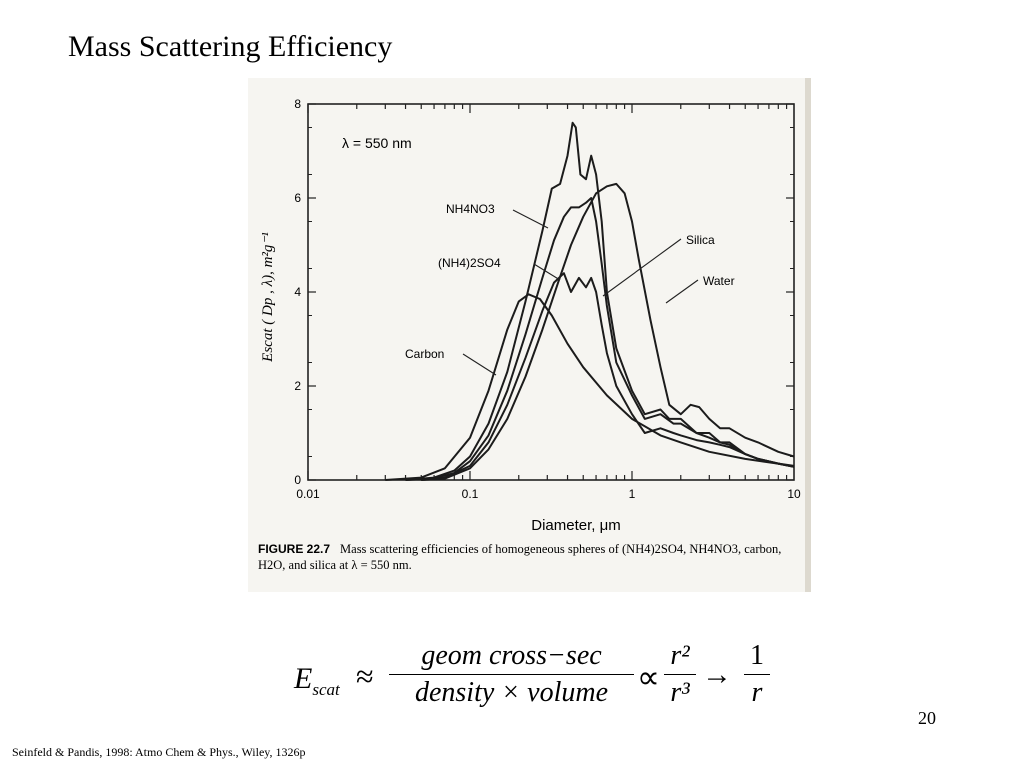 The image size is (1024, 768). Describe the element at coordinates (717, 674) in the screenshot. I see `formula-arrow: →` at that location.